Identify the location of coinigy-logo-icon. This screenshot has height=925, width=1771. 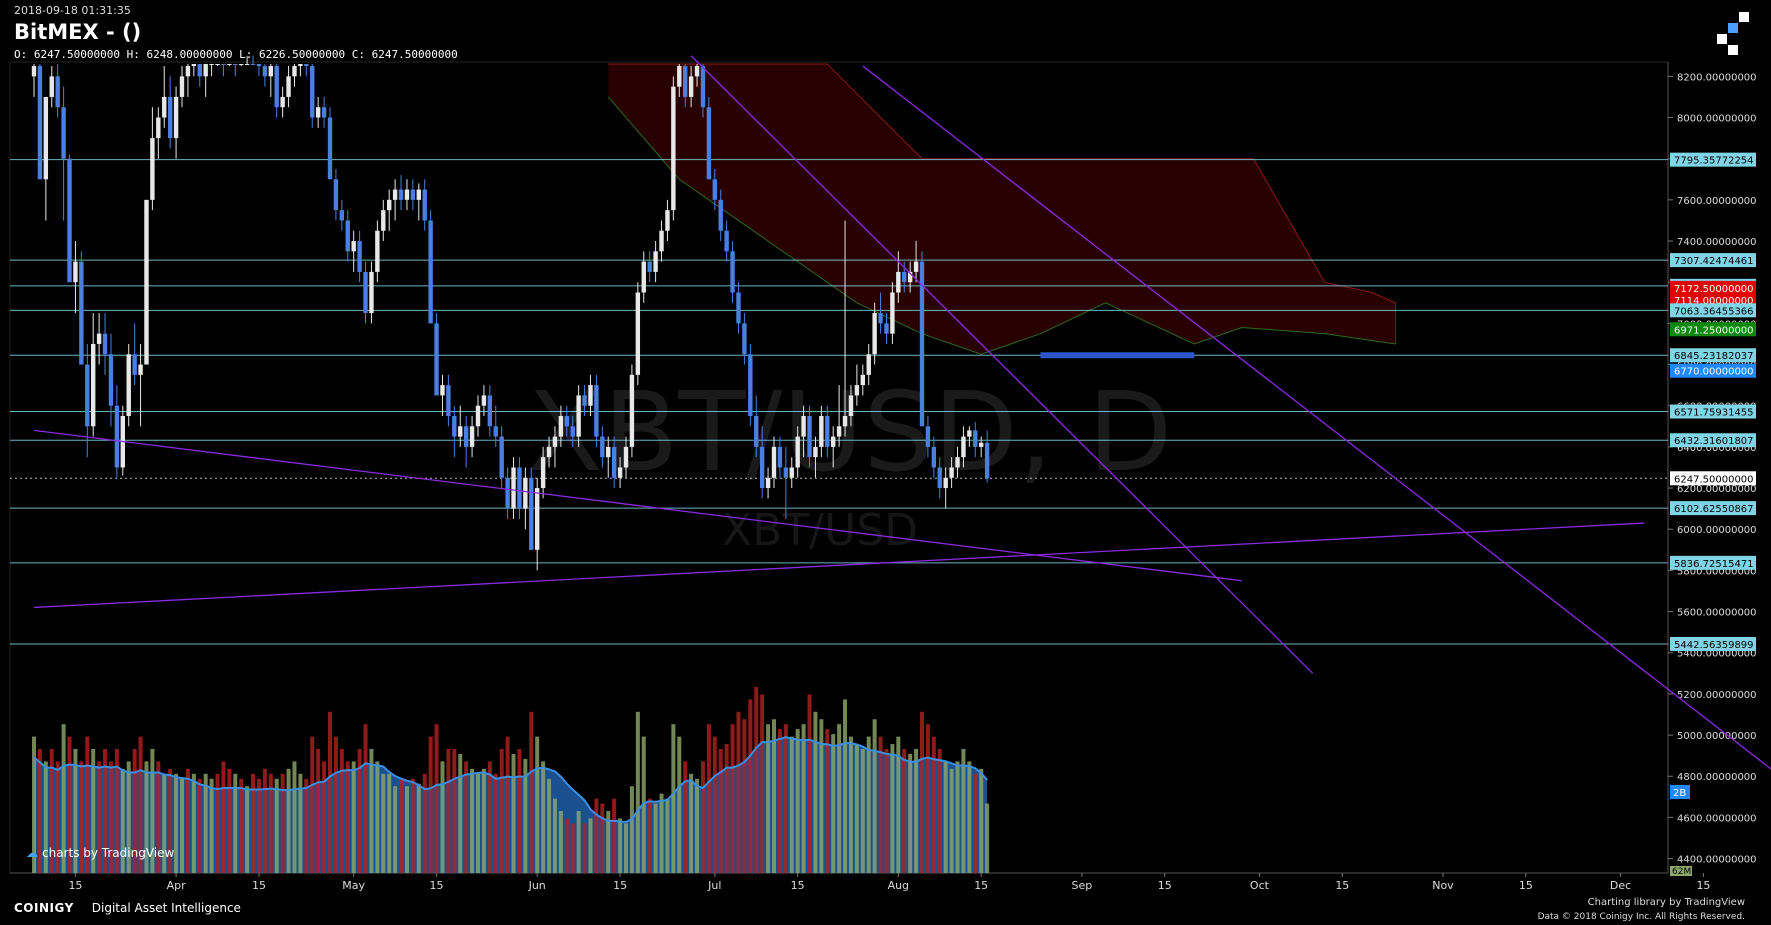
(1733, 33).